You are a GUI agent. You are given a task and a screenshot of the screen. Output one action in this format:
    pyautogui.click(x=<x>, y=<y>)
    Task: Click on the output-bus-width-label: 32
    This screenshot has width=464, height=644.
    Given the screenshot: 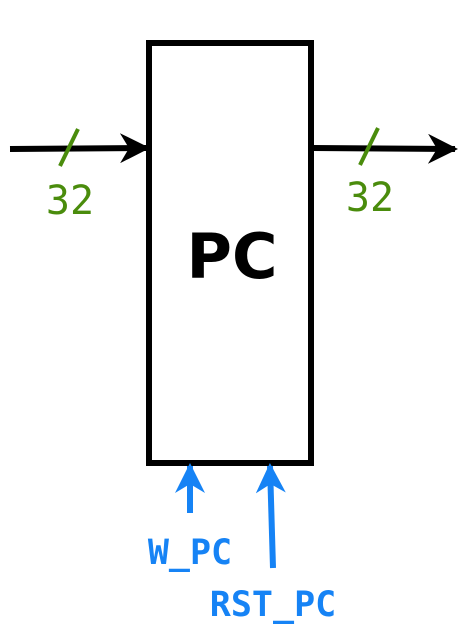 What is the action you would take?
    pyautogui.click(x=370, y=198)
    